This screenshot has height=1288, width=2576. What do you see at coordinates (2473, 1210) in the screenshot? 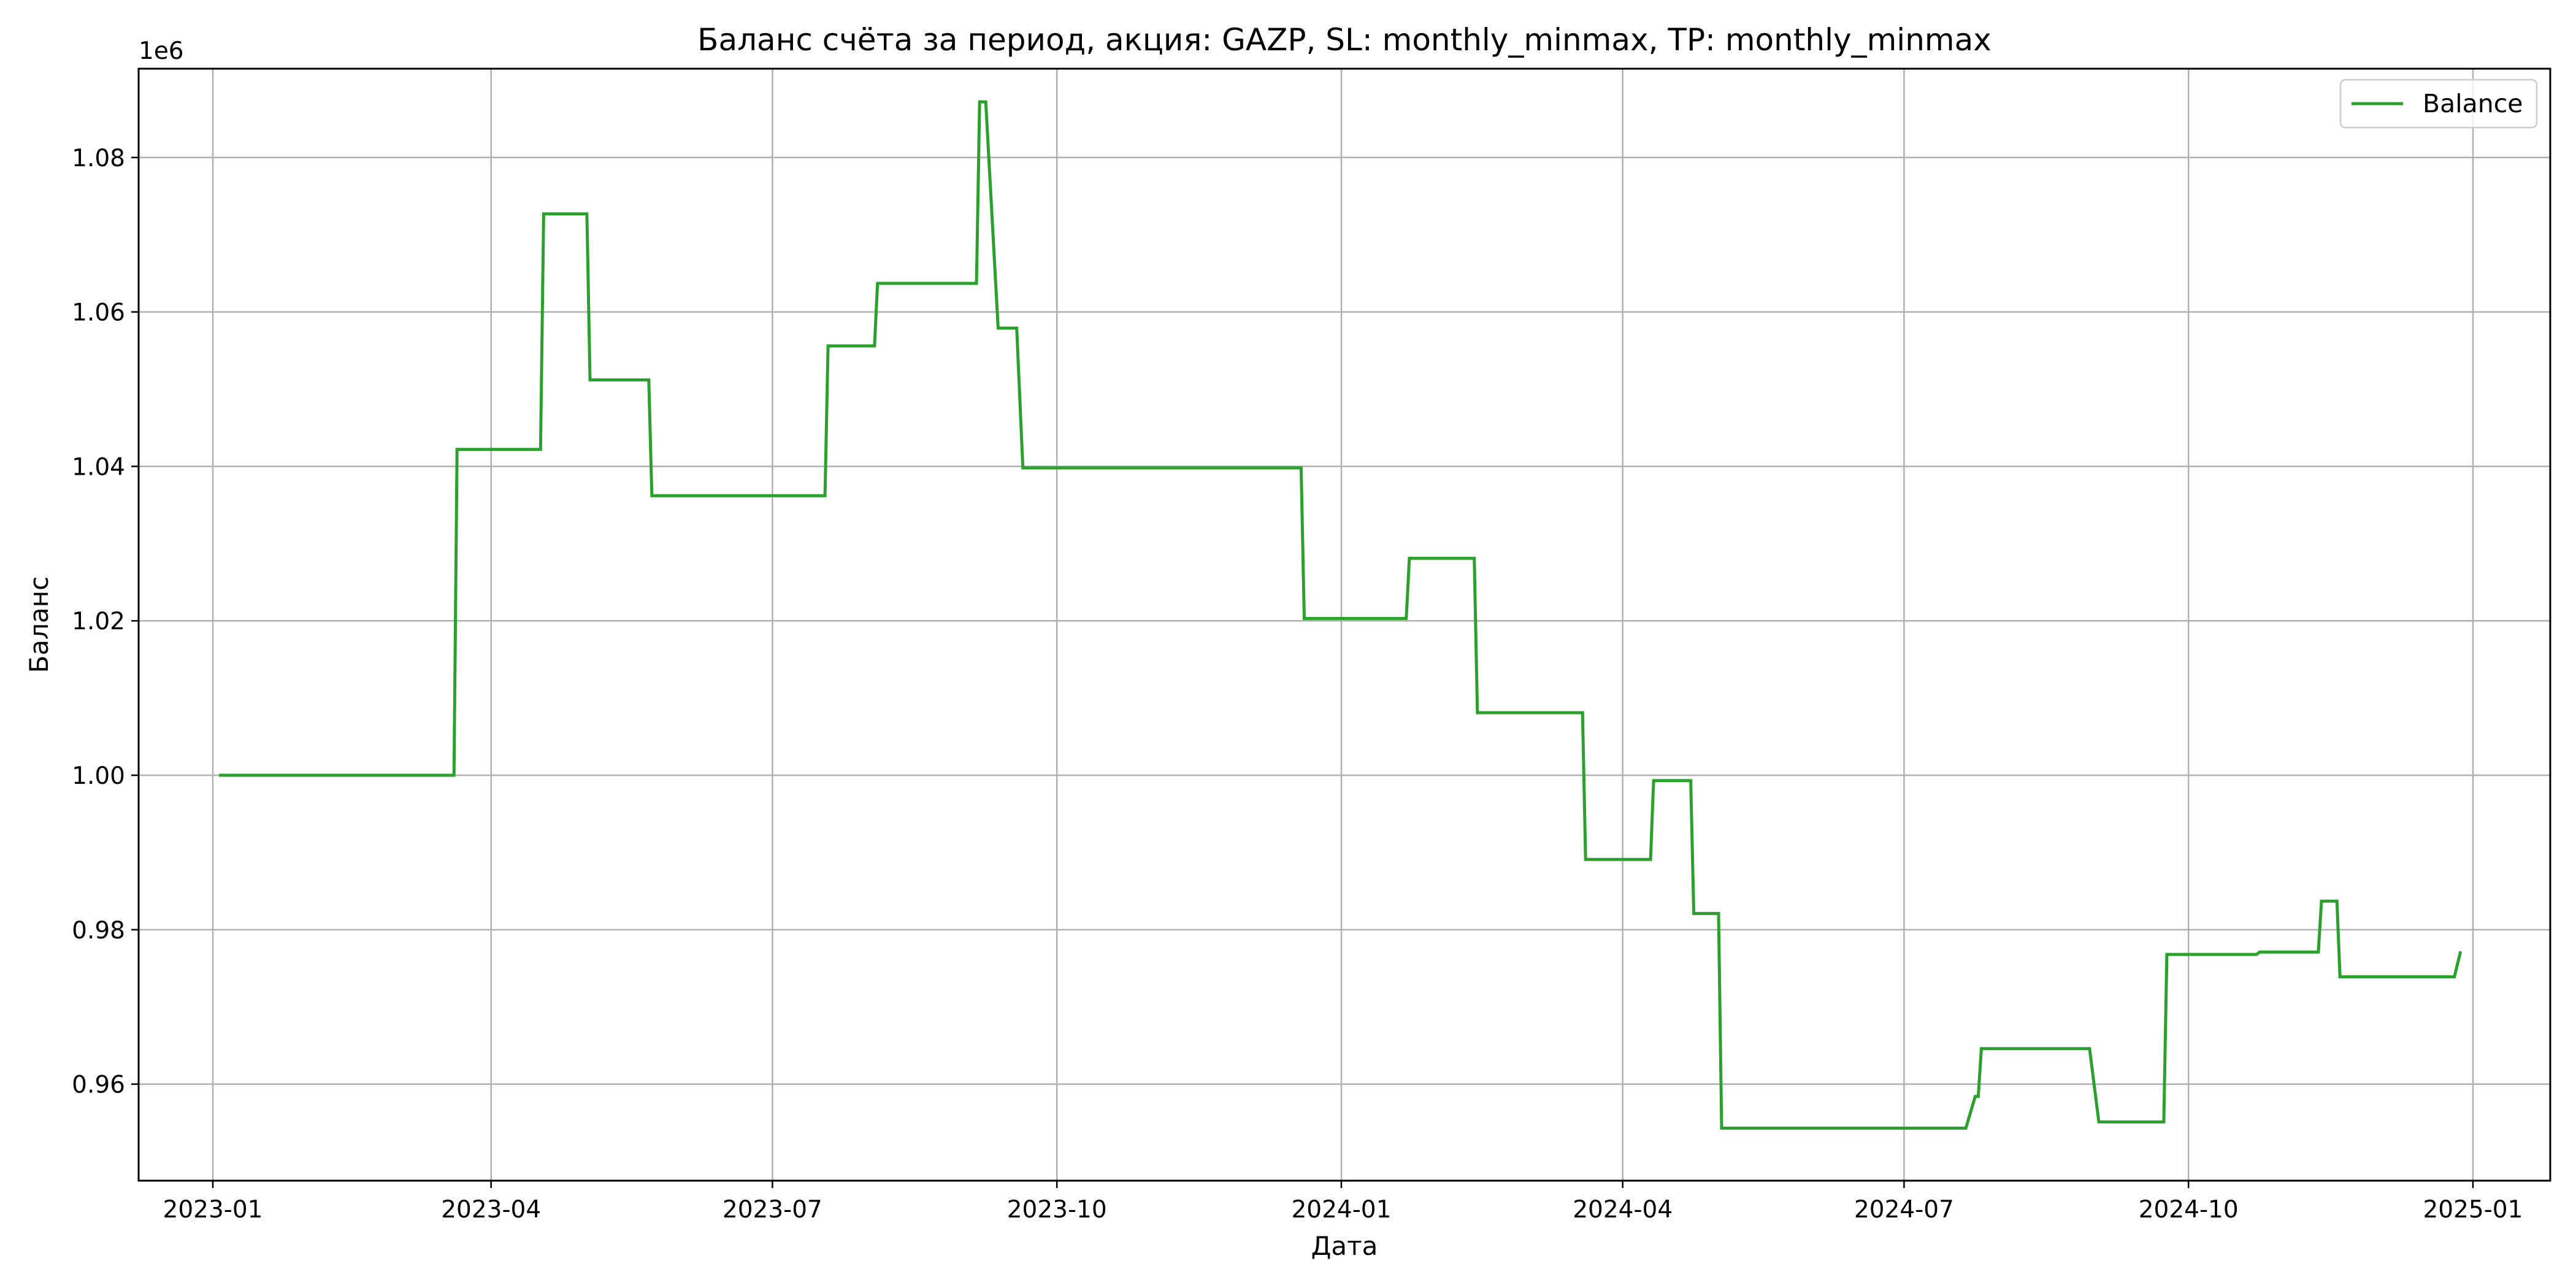
I see `x-tick-label: 2025-01` at bounding box center [2473, 1210].